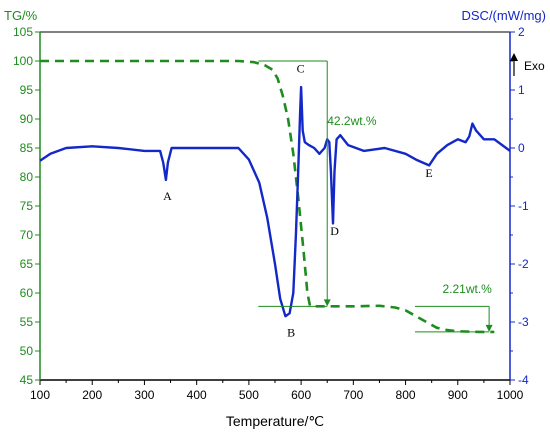 The image size is (550, 436). What do you see at coordinates (27, 90) in the screenshot?
I see `y-left-tick-label: 95` at bounding box center [27, 90].